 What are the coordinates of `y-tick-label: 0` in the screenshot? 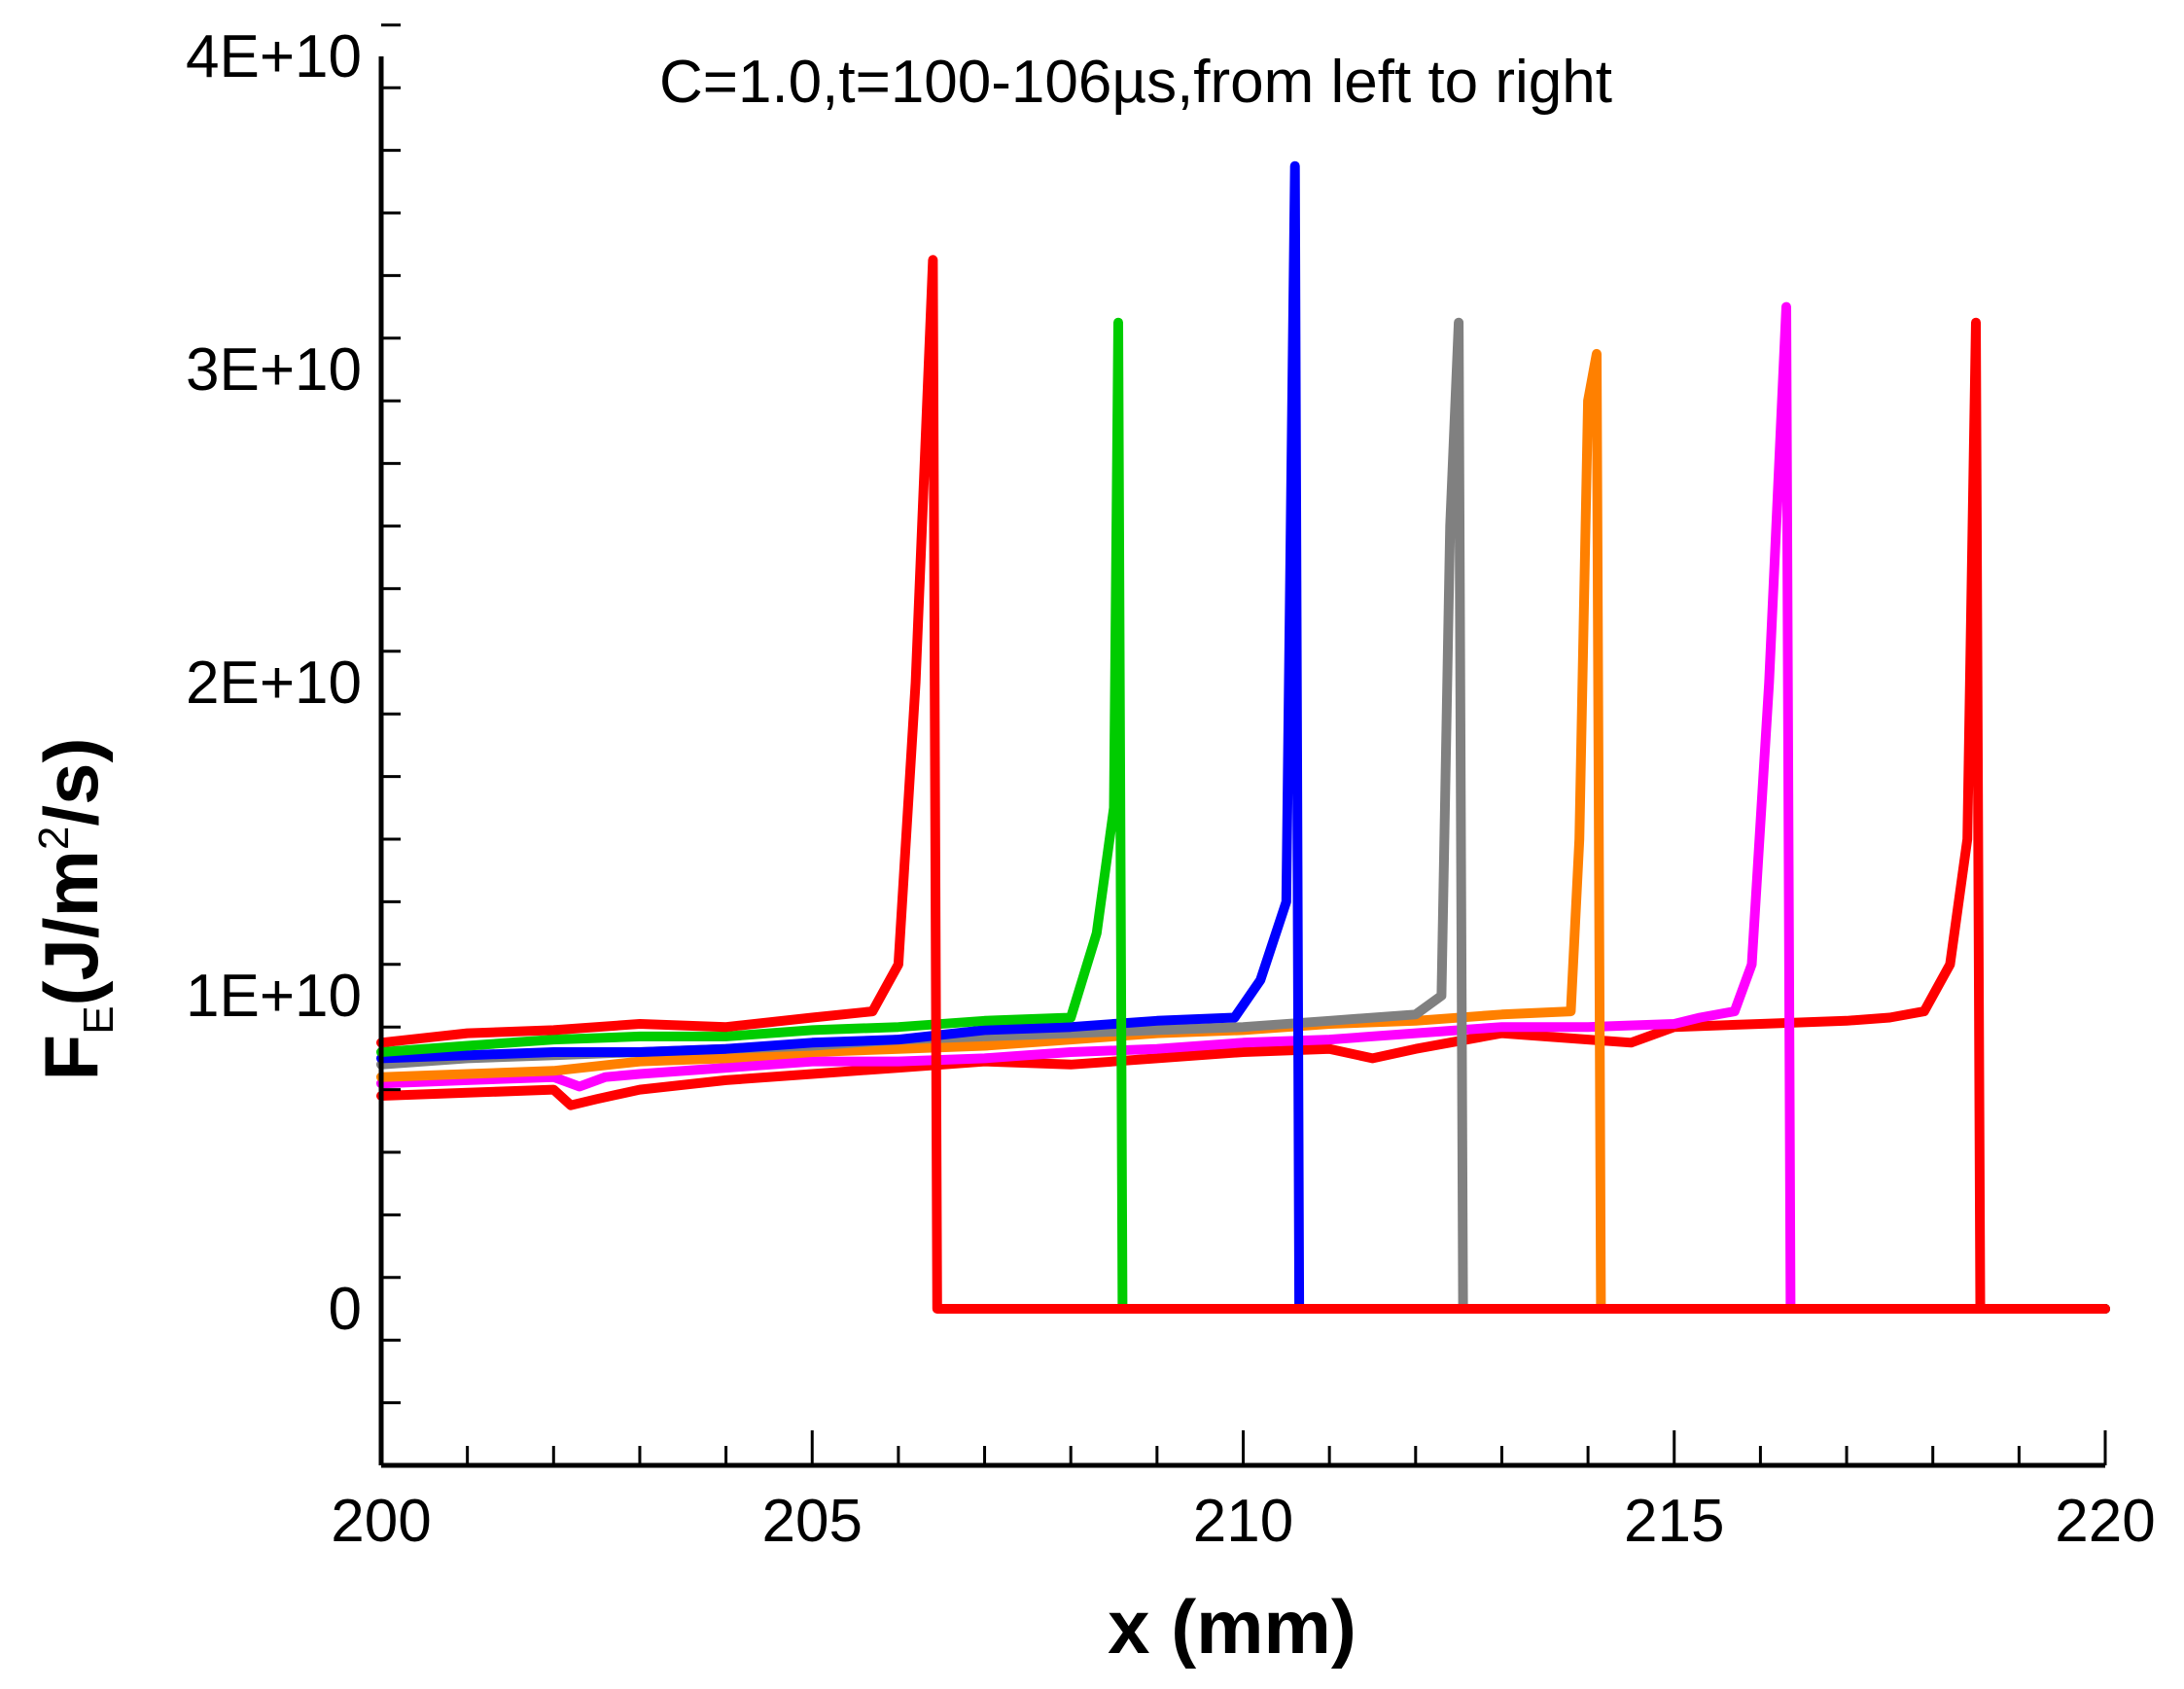 It's located at (345, 1310).